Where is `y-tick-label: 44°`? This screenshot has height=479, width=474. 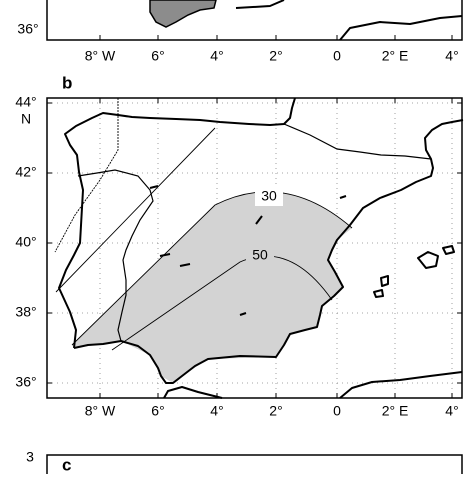 y-tick-label: 44° is located at coordinates (25, 102).